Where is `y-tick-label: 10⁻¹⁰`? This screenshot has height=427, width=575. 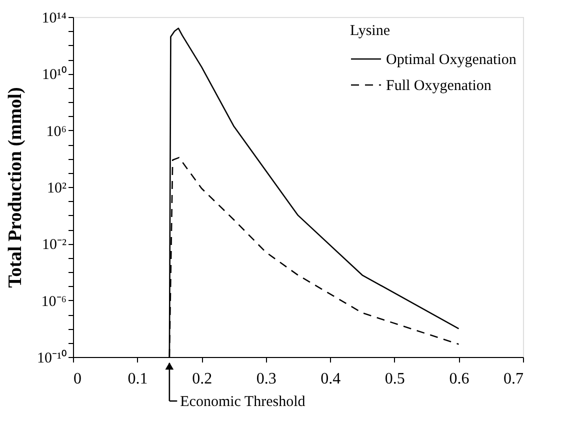
y-tick-label: 10⁻¹⁰ is located at coordinates (51, 358).